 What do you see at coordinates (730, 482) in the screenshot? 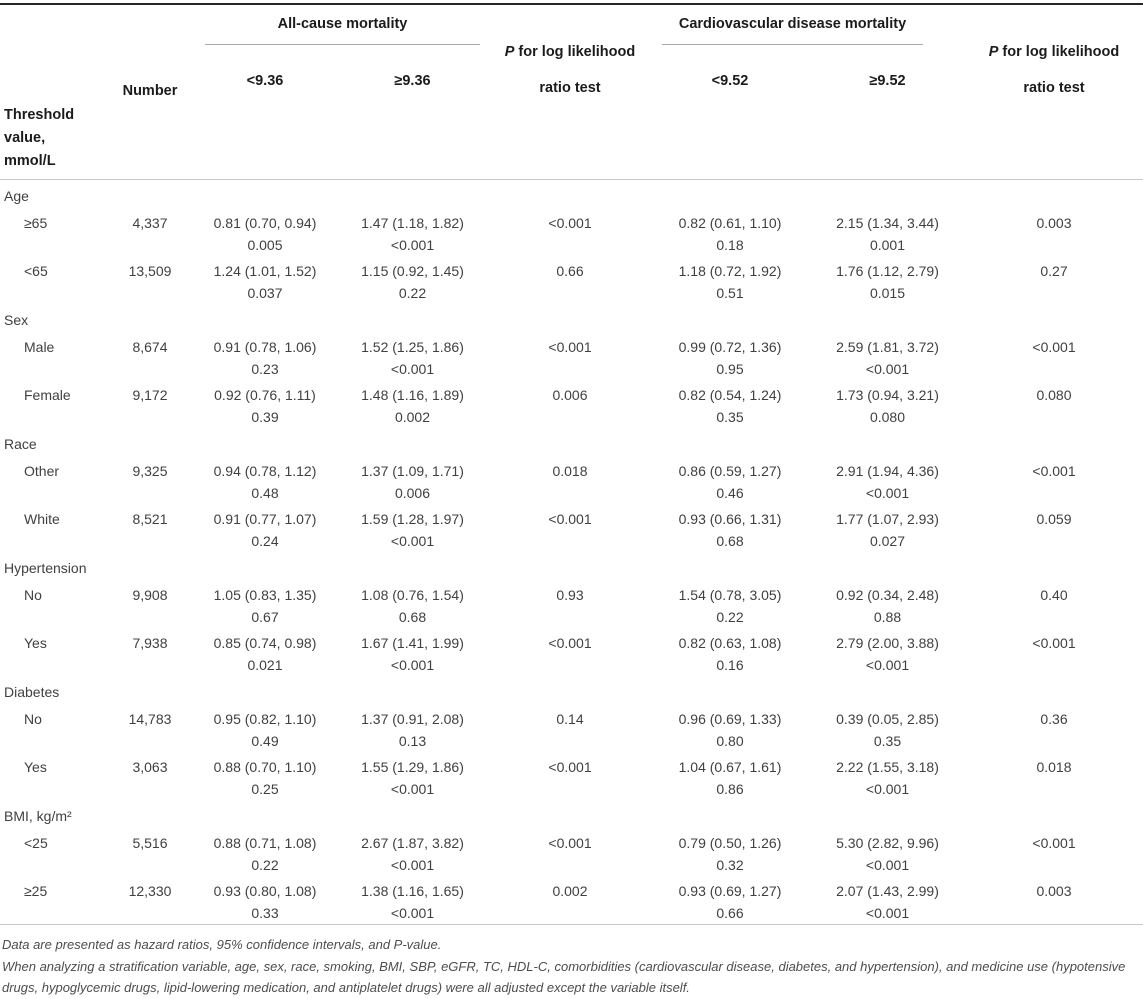
I see `cvd-below-hr-cell: 0.86 (0.59, 1.27) 0.46` at bounding box center [730, 482].